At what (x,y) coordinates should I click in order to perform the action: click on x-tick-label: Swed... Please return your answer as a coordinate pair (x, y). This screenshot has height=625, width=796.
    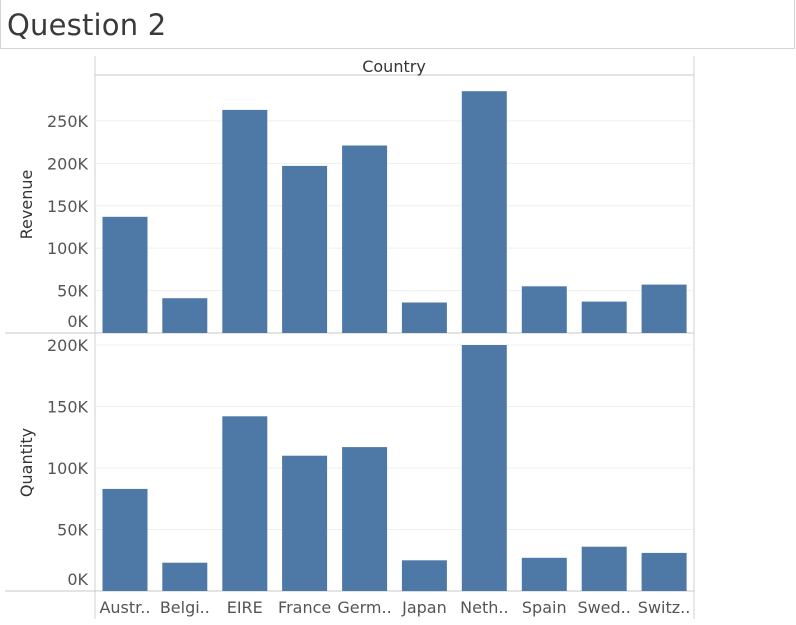
    Looking at the image, I should click on (603, 607).